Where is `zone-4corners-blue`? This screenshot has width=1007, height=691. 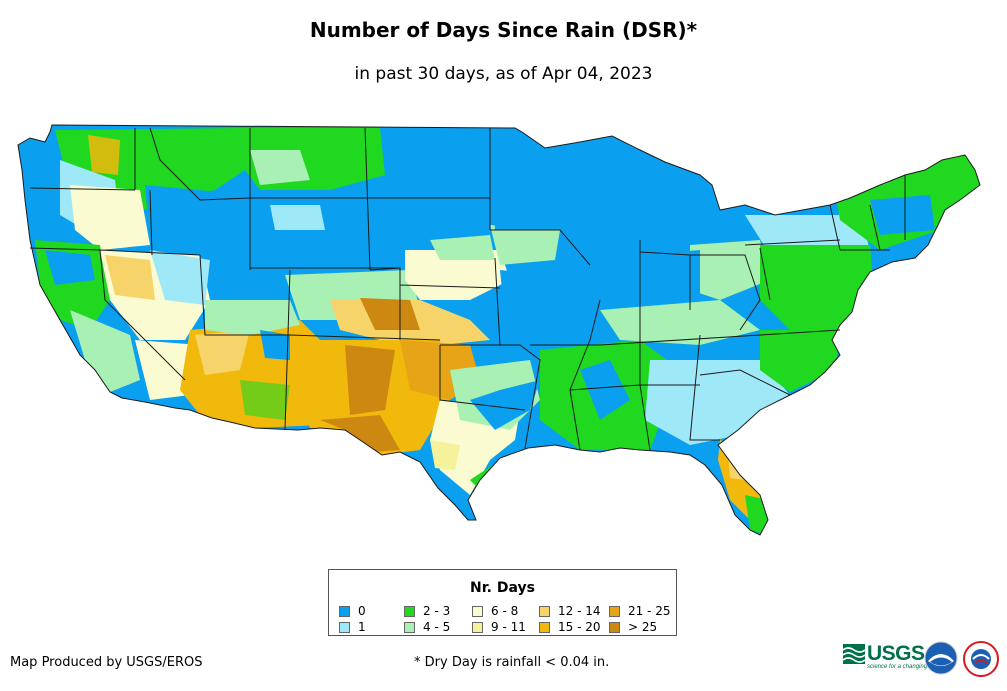 zone-4corners-blue is located at coordinates (275, 345).